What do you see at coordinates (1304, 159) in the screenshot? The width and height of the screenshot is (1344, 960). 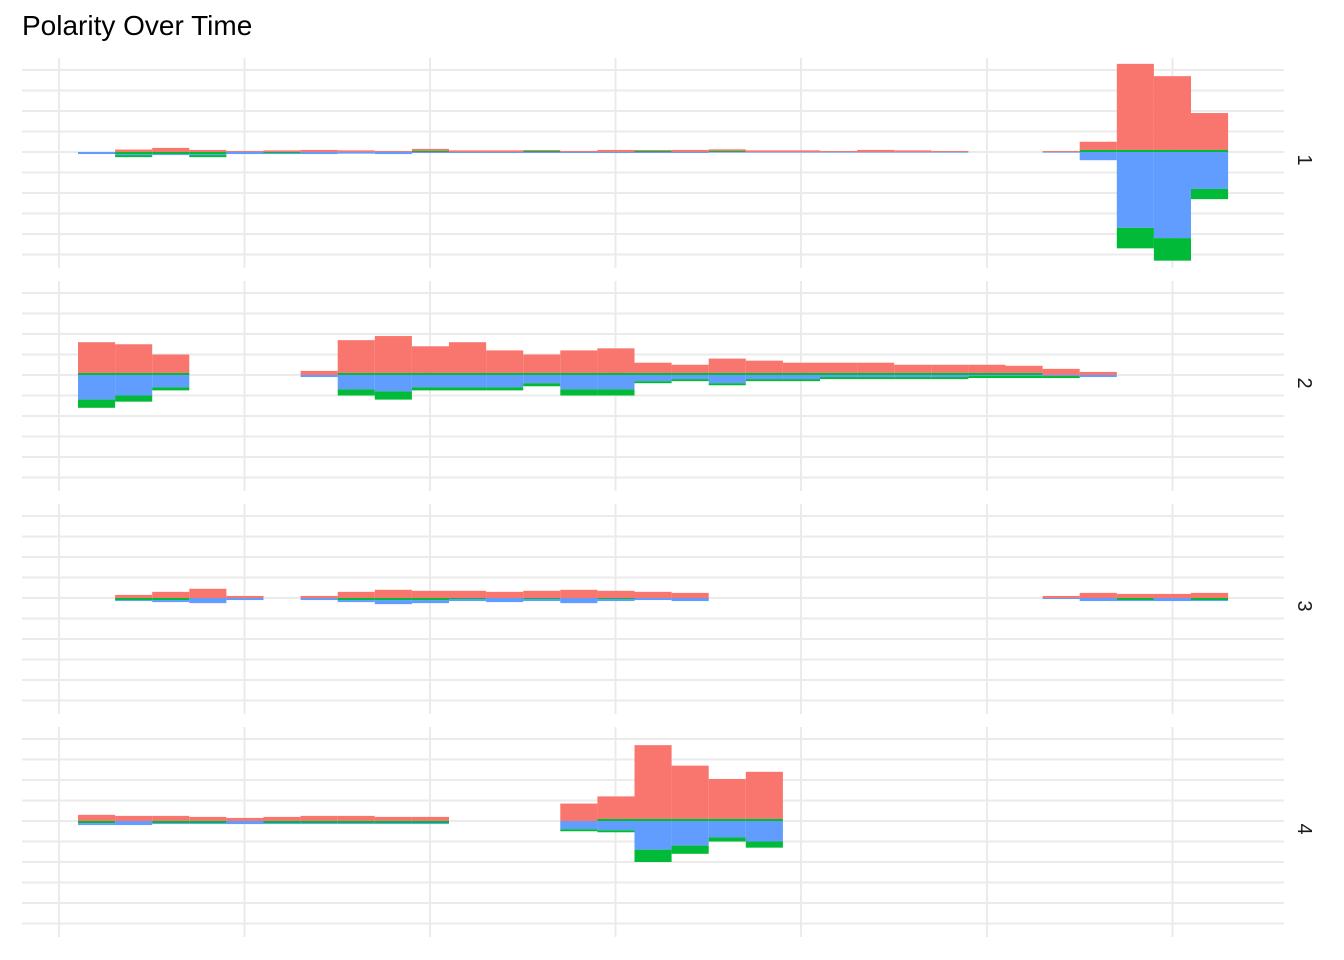 I see `facet-label-1: 1` at bounding box center [1304, 159].